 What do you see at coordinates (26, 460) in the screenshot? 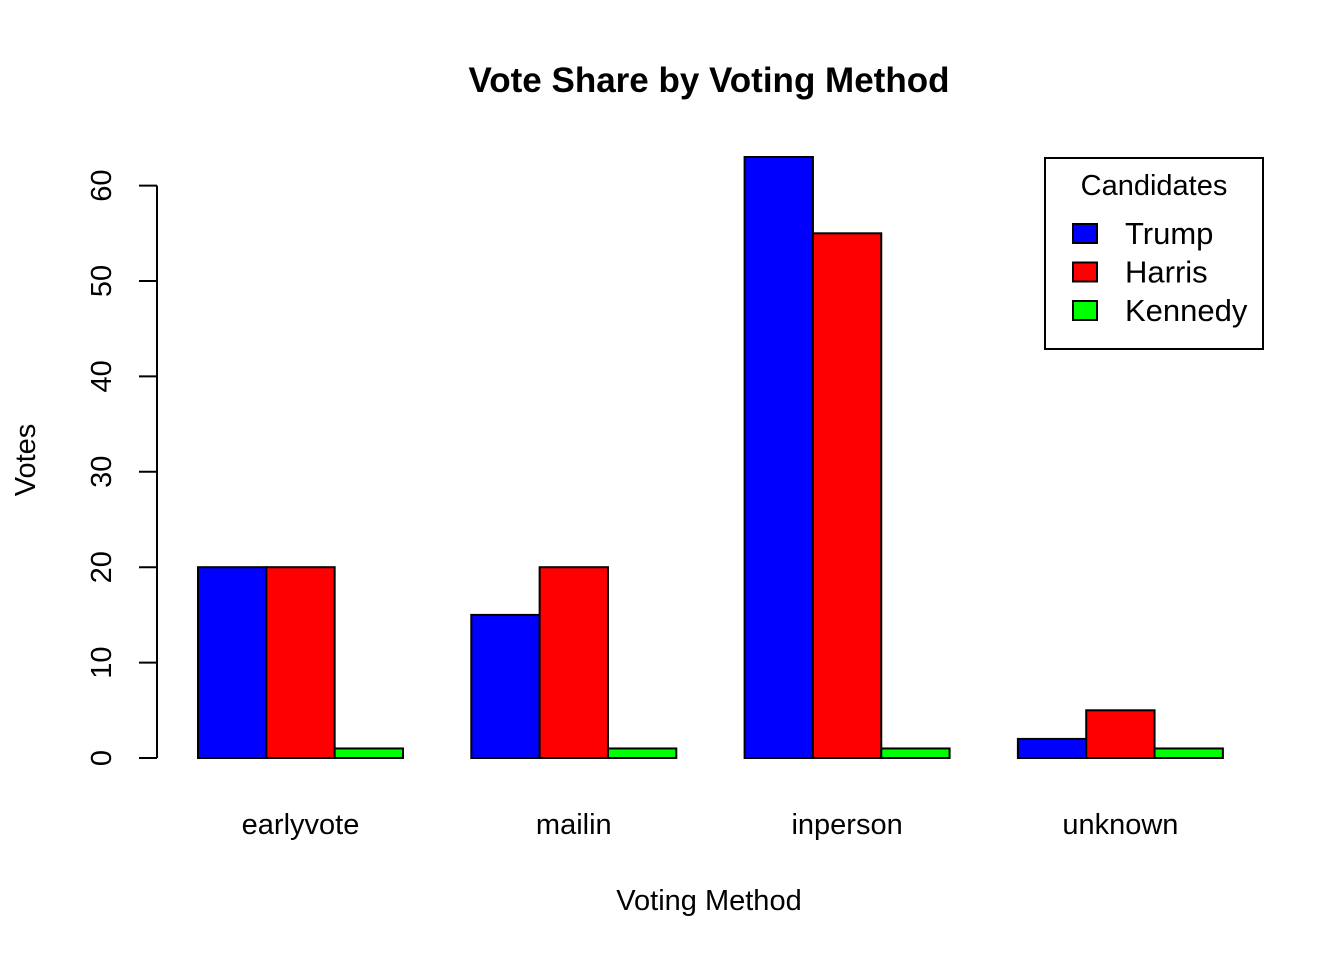
I see `y-axis-title: Votes` at bounding box center [26, 460].